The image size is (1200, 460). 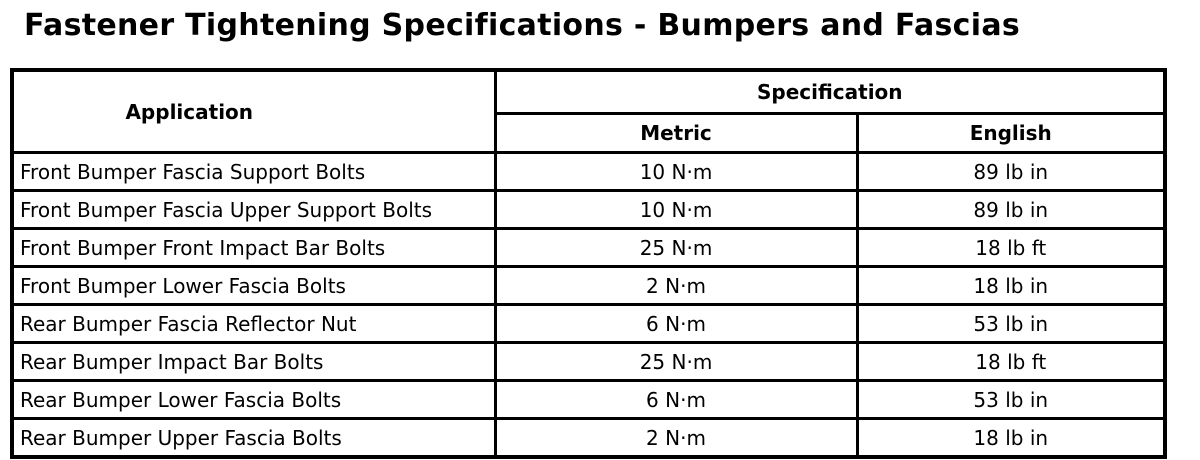 I want to click on col-header-application: Application, so click(x=253, y=111).